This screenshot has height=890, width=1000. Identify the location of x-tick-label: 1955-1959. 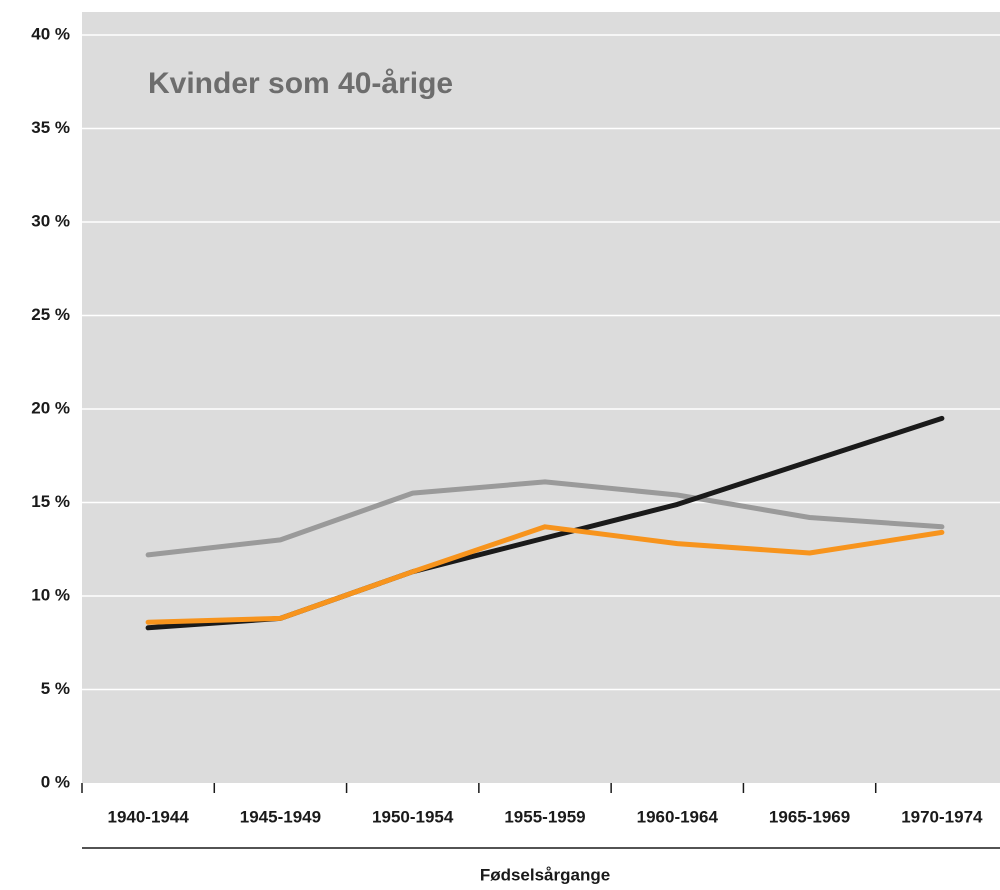
(544, 816).